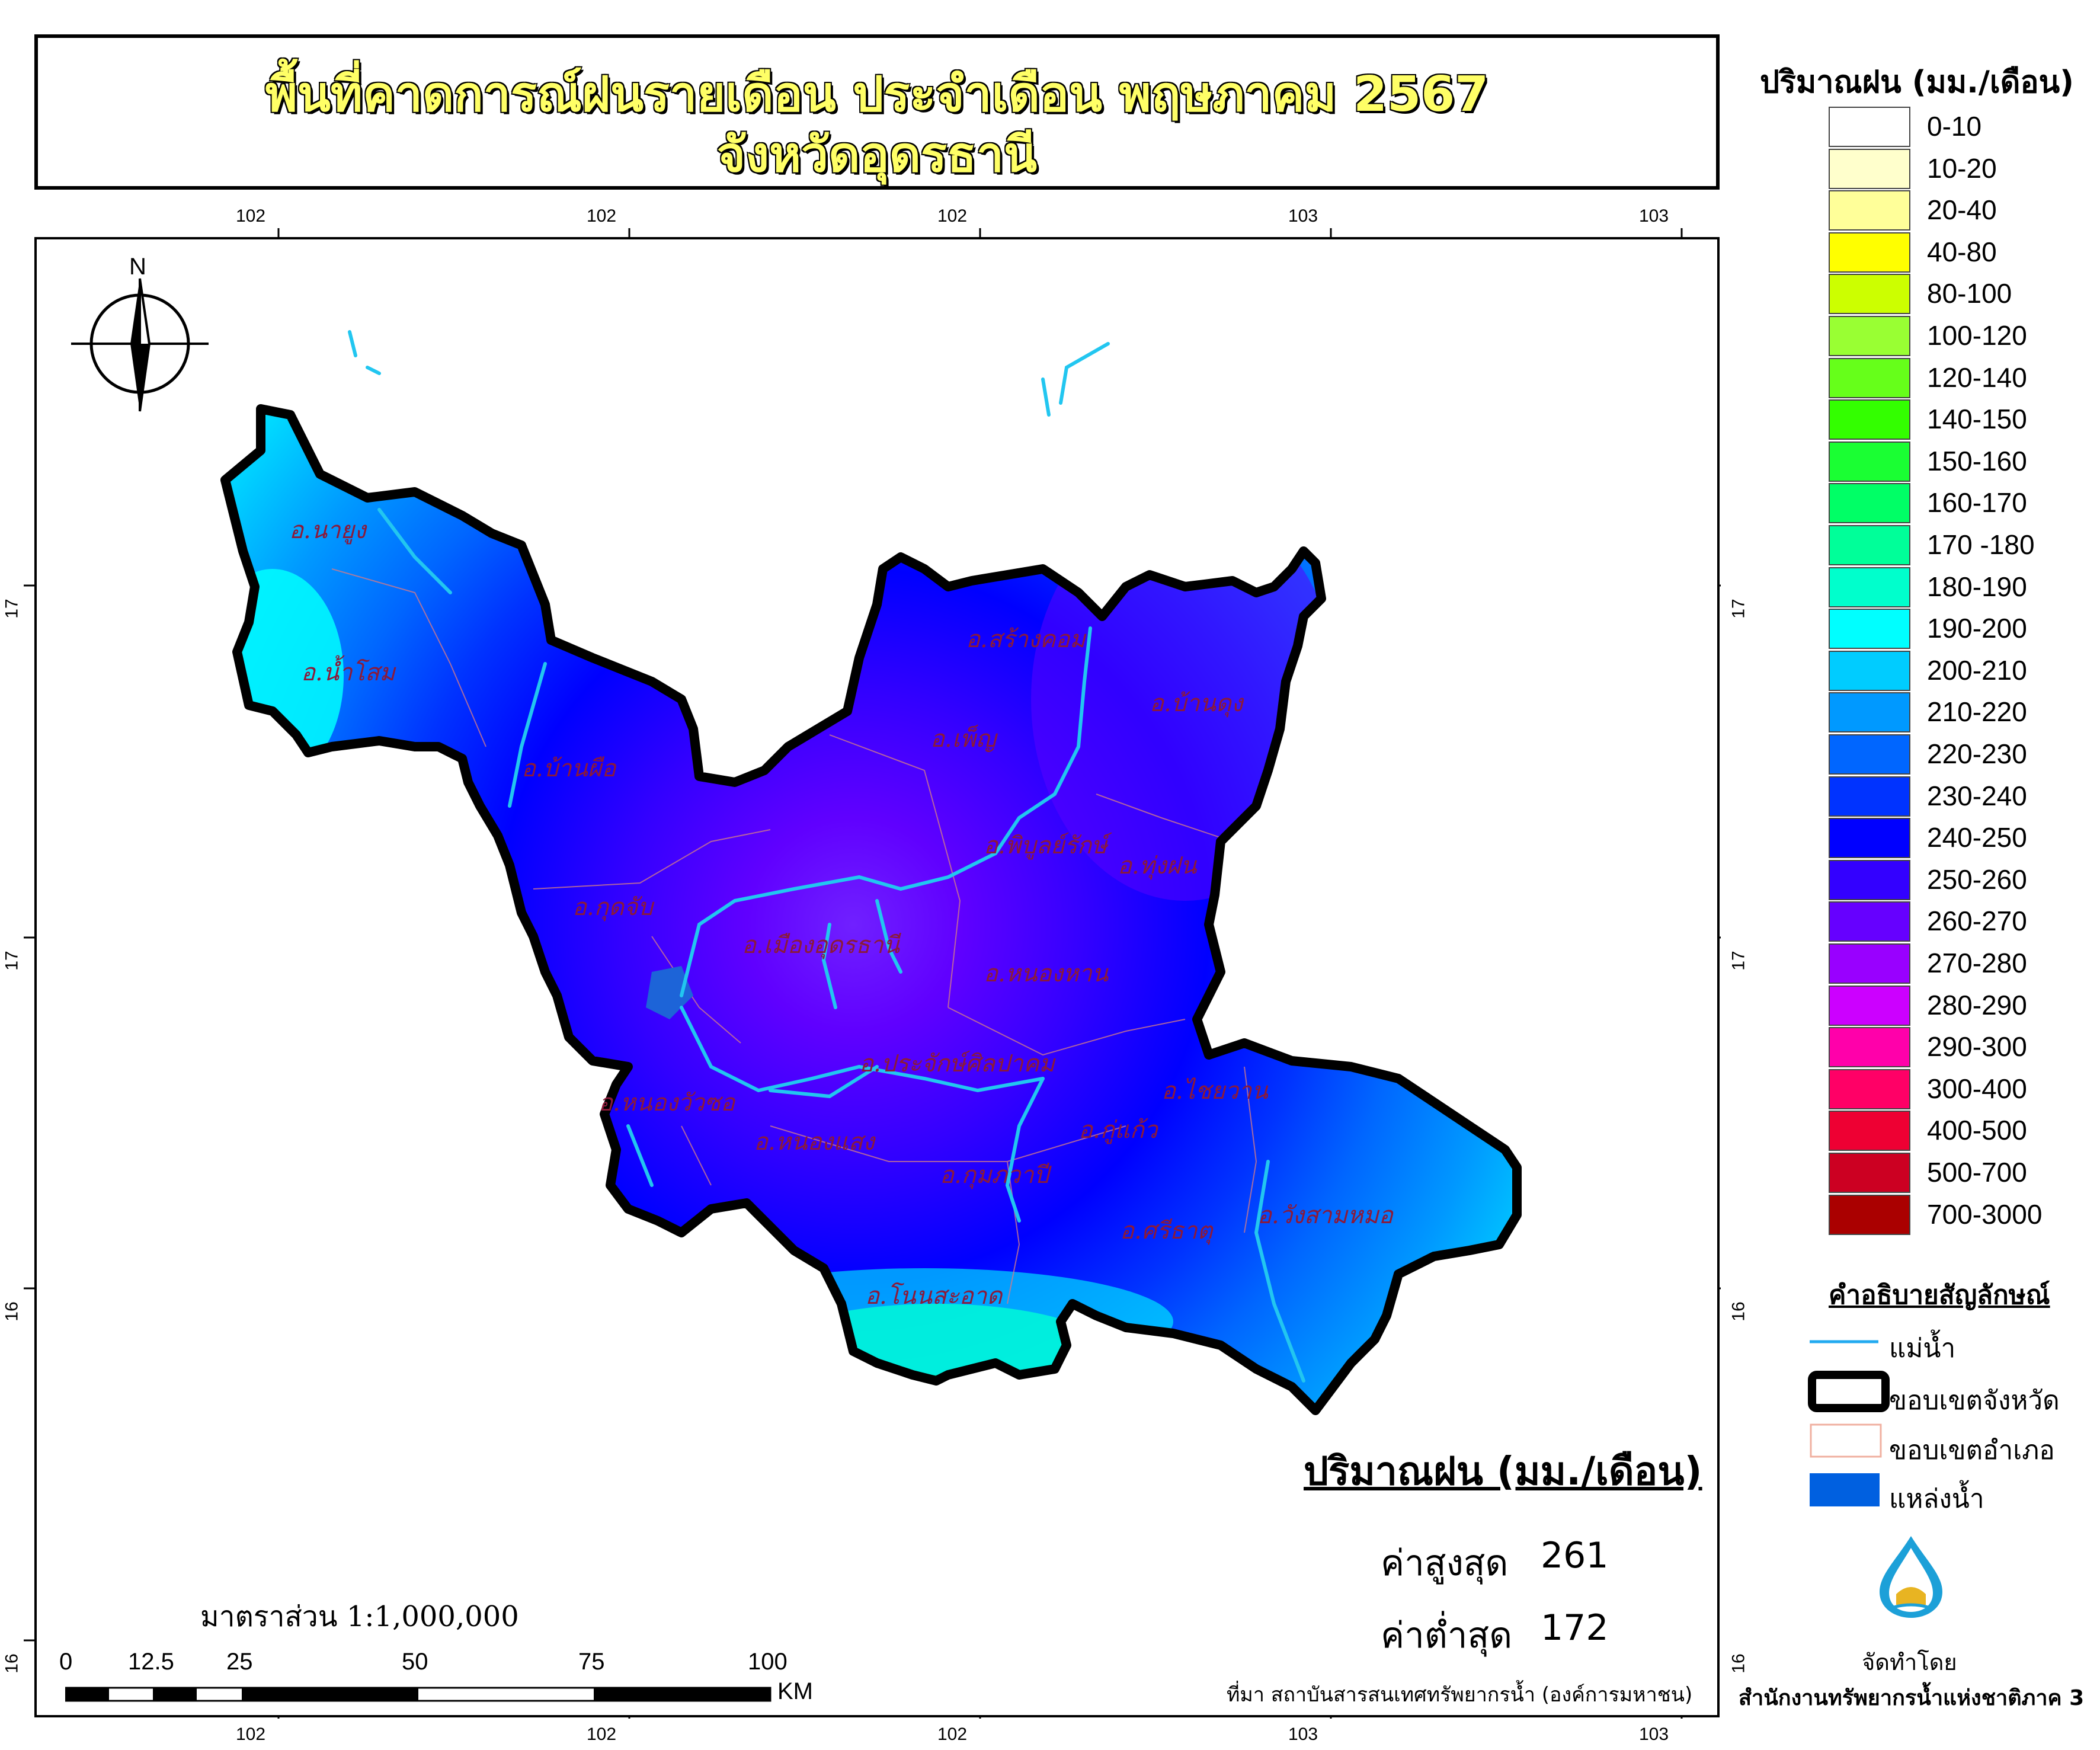 This screenshot has height=1750, width=2100. Describe the element at coordinates (1849, 1391) in the screenshot. I see `province-boundary-icon` at that location.